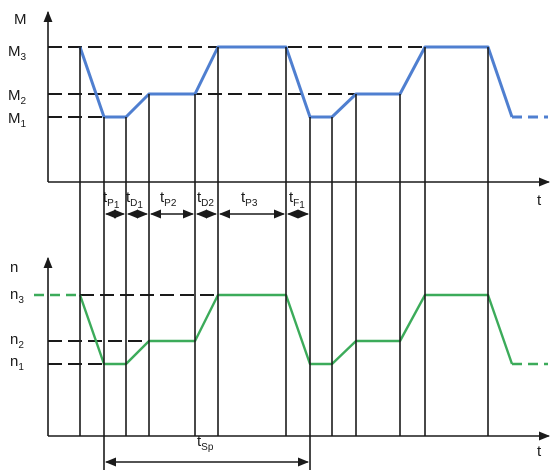 The width and height of the screenshot is (553, 470). What do you see at coordinates (17, 296) in the screenshot?
I see `n3-level-label: n3` at bounding box center [17, 296].